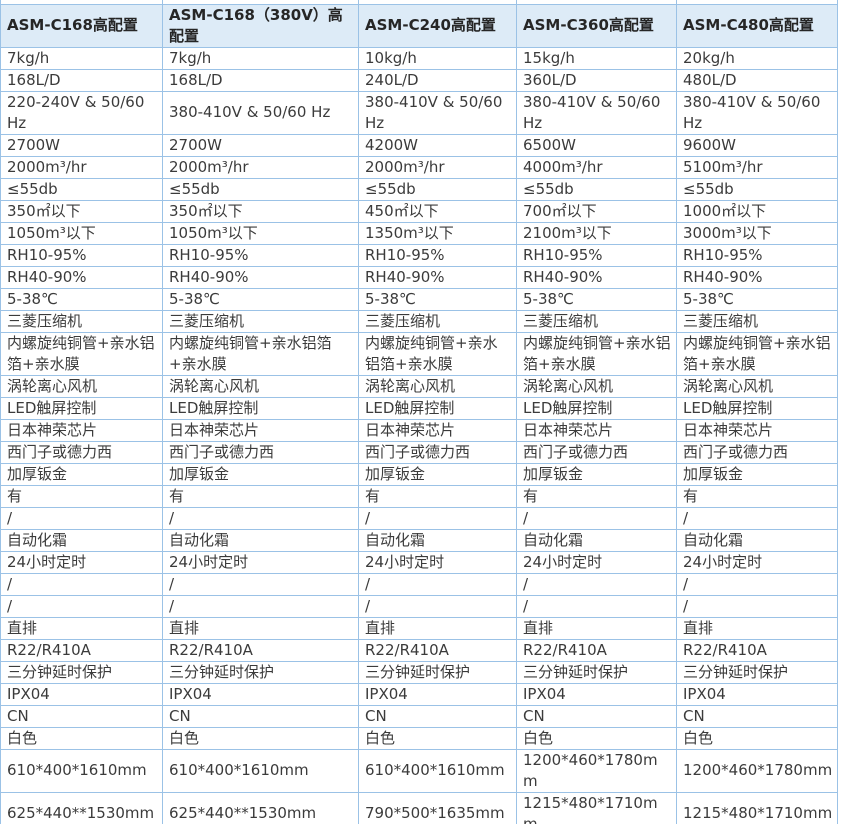  I want to click on table-cell: 240L/D, so click(437, 80).